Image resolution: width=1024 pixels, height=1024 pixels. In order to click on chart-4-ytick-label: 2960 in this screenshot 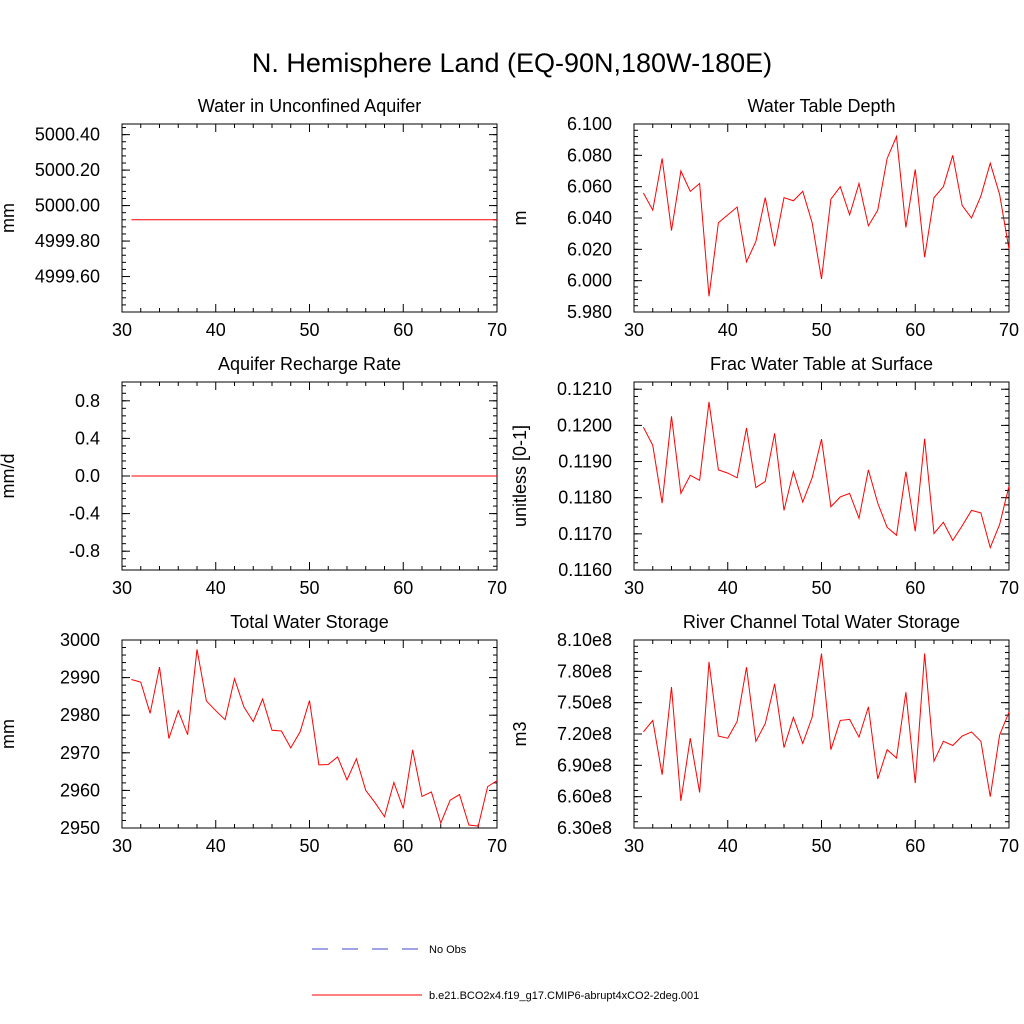, I will do `click(80, 790)`.